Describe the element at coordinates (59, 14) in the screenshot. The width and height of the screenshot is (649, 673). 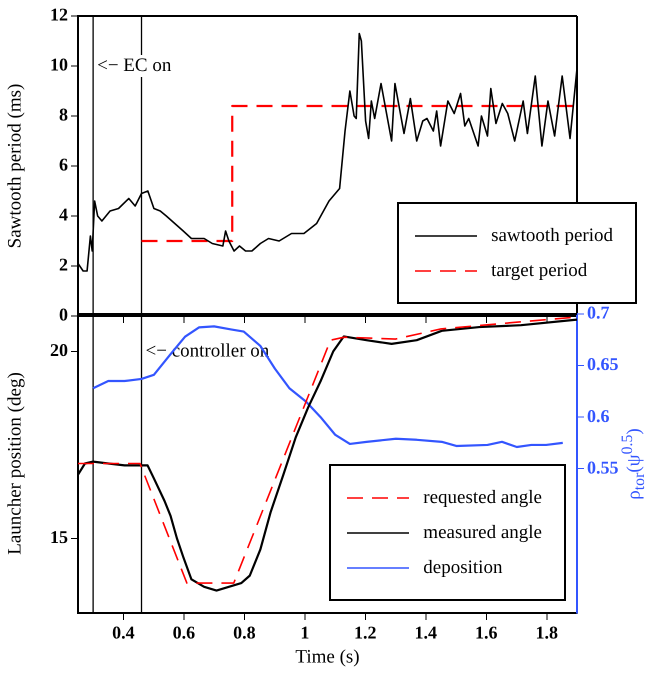
I see `y-tick-label: 12` at that location.